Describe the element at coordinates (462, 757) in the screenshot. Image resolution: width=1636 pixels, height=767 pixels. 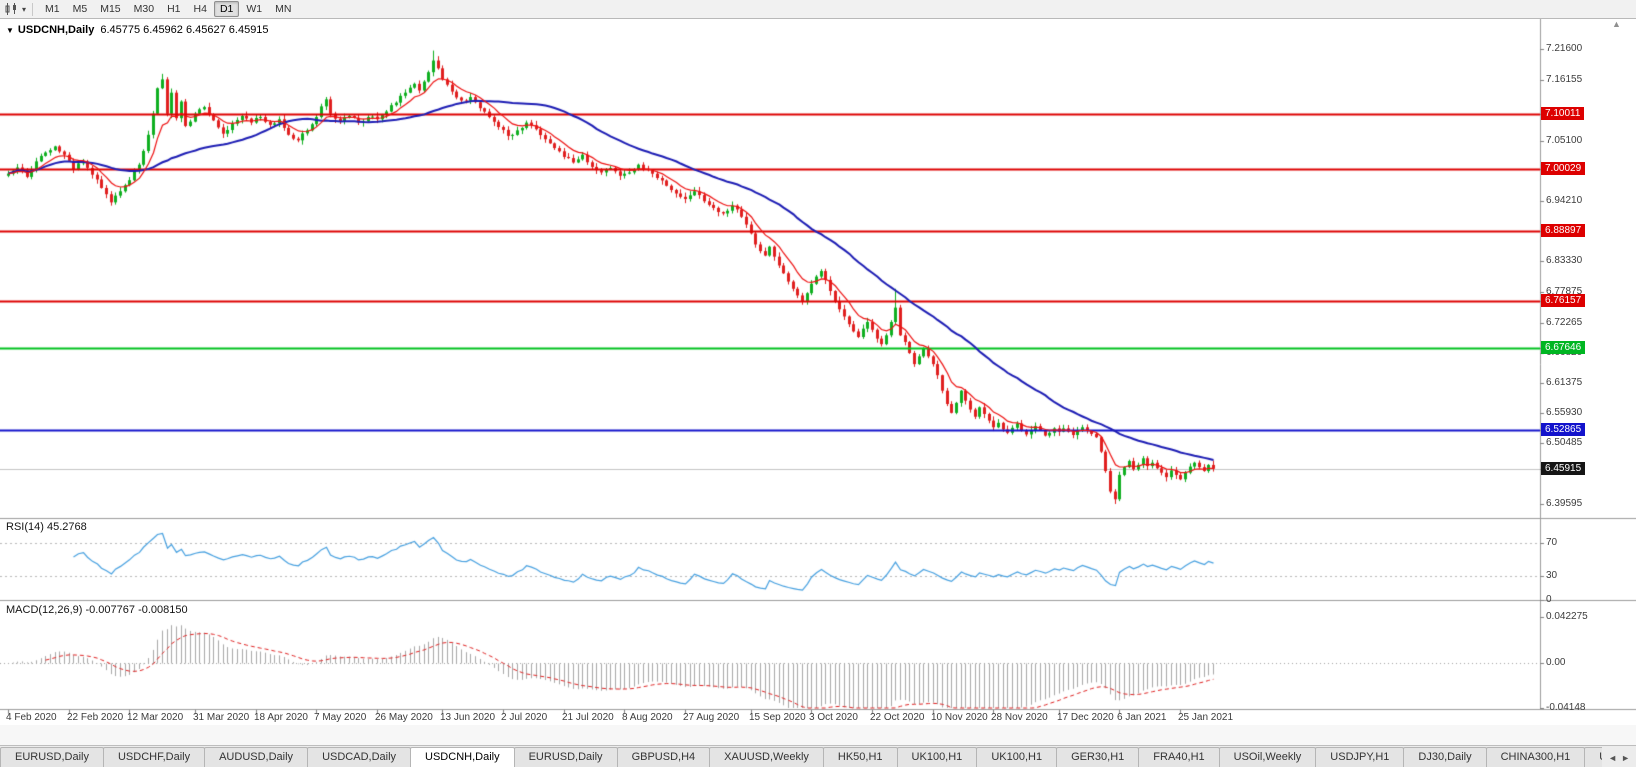
I see `chart-tab-usdcnh-daily: USDCNH,Daily` at that location.